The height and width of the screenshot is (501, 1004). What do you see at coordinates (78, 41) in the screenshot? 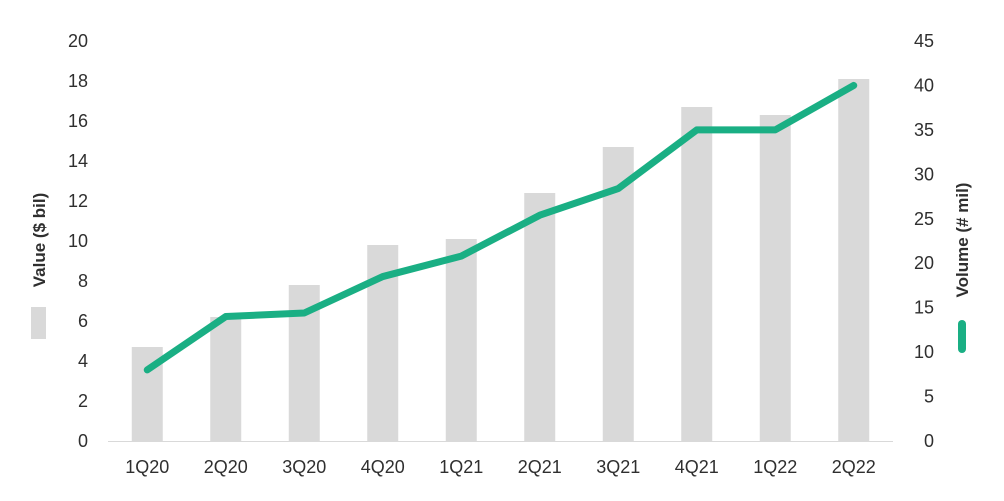
I see `left-tick-label: 20` at bounding box center [78, 41].